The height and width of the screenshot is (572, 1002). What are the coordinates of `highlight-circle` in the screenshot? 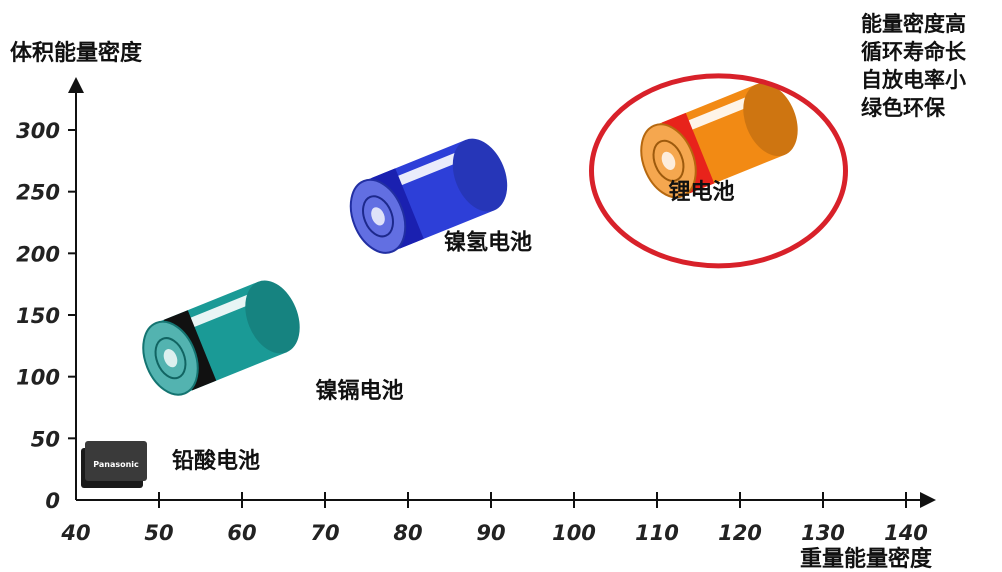 It's located at (718, 171).